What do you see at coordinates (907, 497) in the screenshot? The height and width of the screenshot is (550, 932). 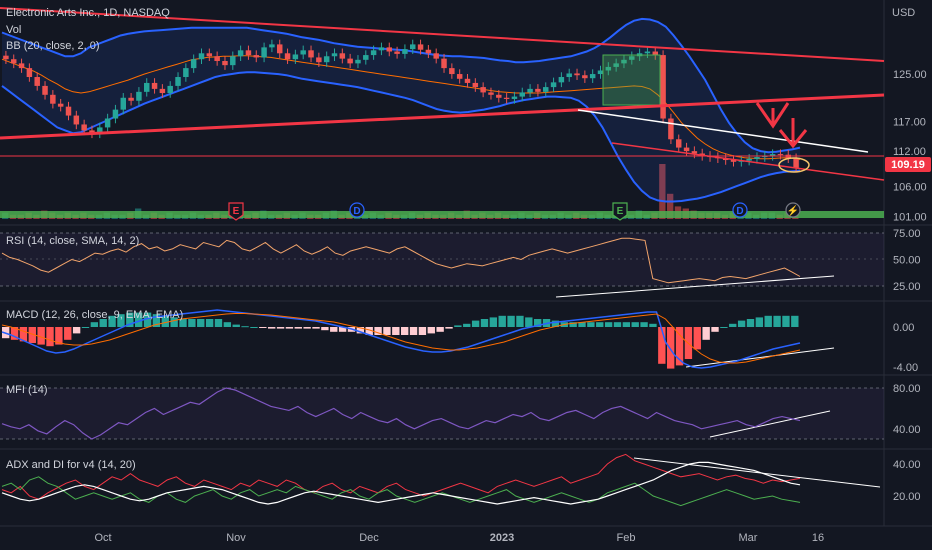 I see `adx-tick-label: 20.00` at bounding box center [907, 497].